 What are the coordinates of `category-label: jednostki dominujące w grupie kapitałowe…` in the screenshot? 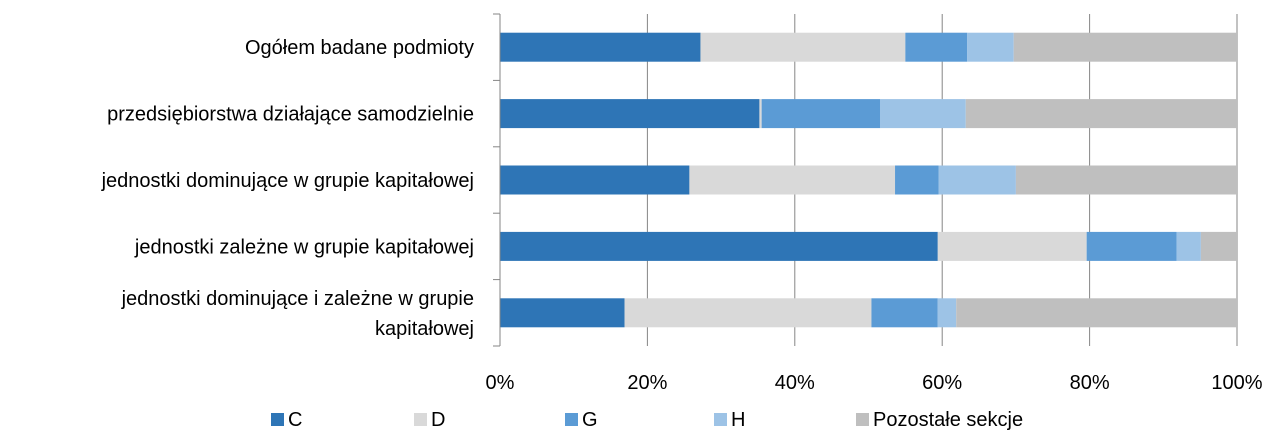 It's located at (287, 181).